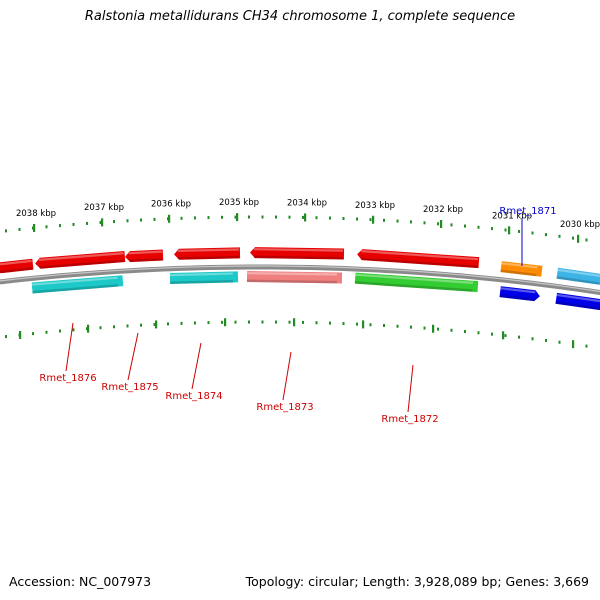  What do you see at coordinates (67, 378) in the screenshot?
I see `gene-label: Rmet_1876` at bounding box center [67, 378].